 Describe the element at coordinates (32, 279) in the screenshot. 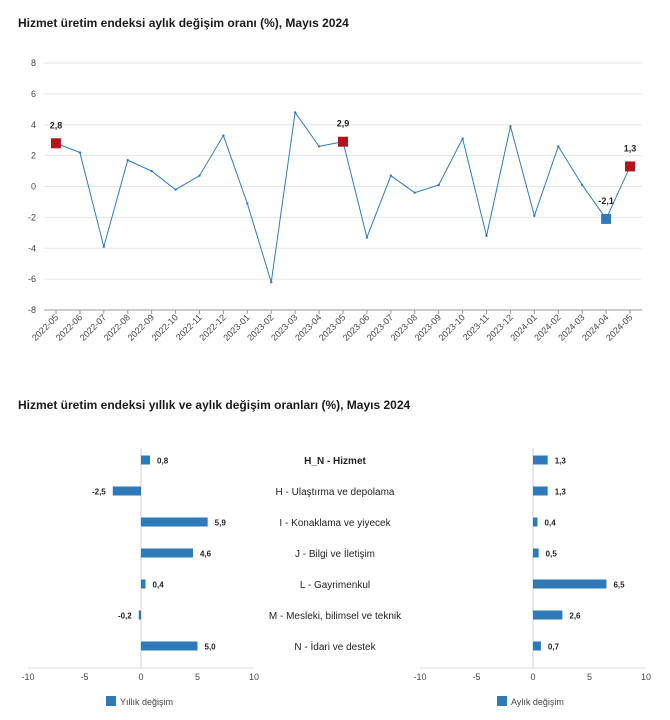

I see `y-tick-label: -6` at that location.